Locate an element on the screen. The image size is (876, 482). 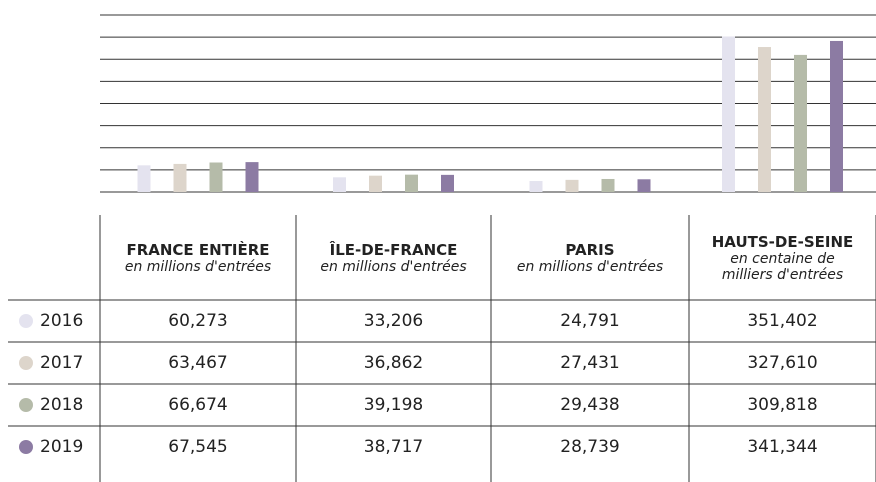
legend-label: 2016 is located at coordinates (61, 321).